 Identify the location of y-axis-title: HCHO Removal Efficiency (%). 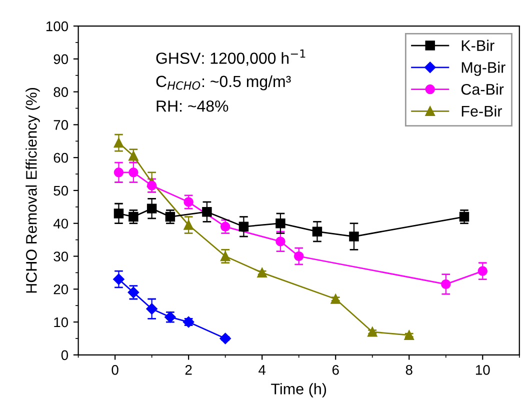
(33, 190).